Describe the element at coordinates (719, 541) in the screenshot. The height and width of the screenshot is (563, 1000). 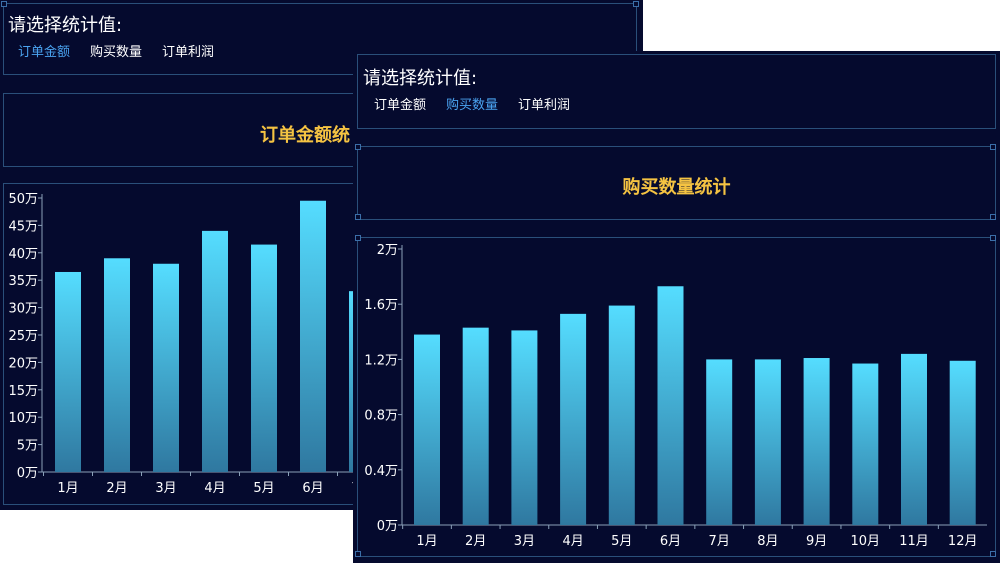
I see `x-tick-label: 7月` at that location.